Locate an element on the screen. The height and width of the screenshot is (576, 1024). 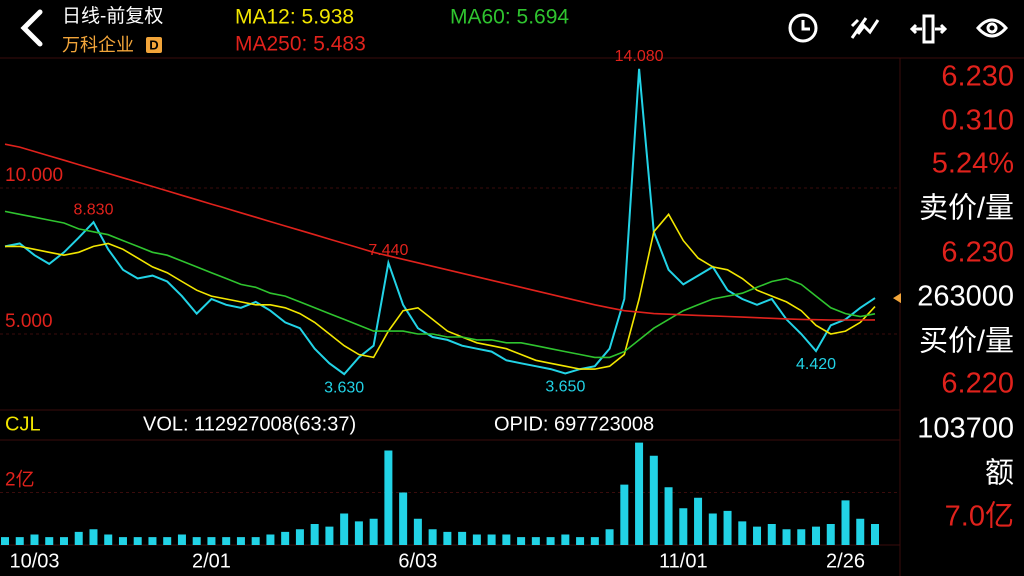
bid-price: 6.220 is located at coordinates (977, 384).